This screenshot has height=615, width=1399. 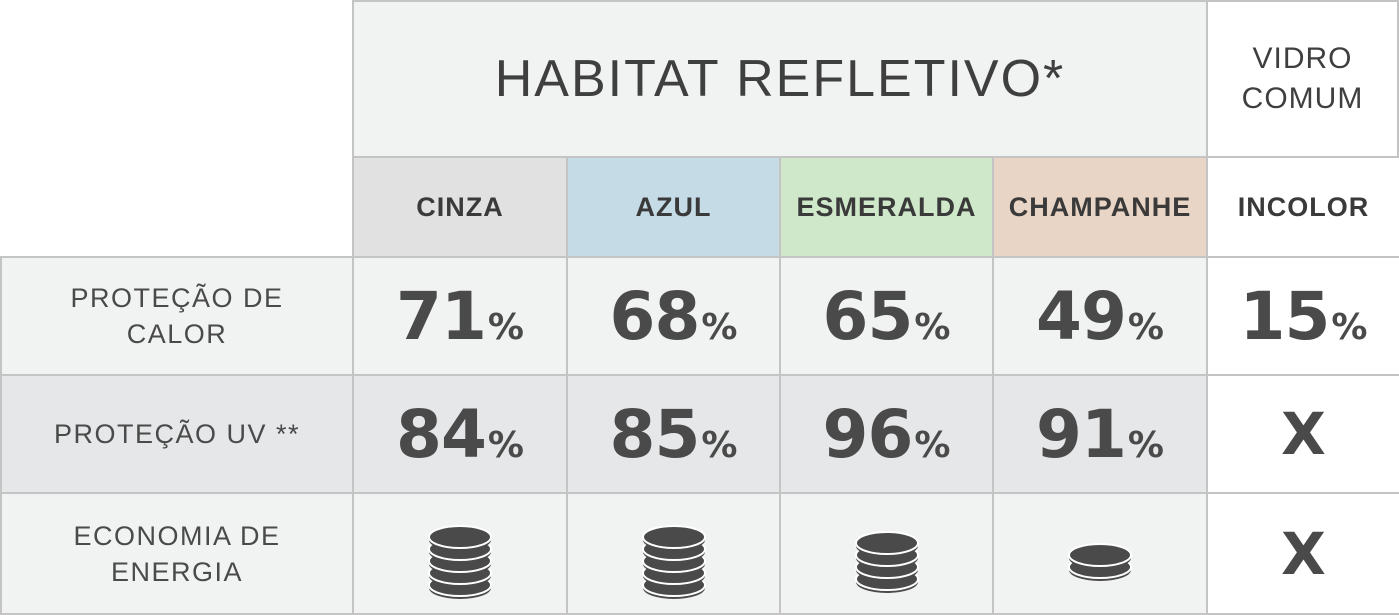 I want to click on value-number: 68, so click(x=655, y=316).